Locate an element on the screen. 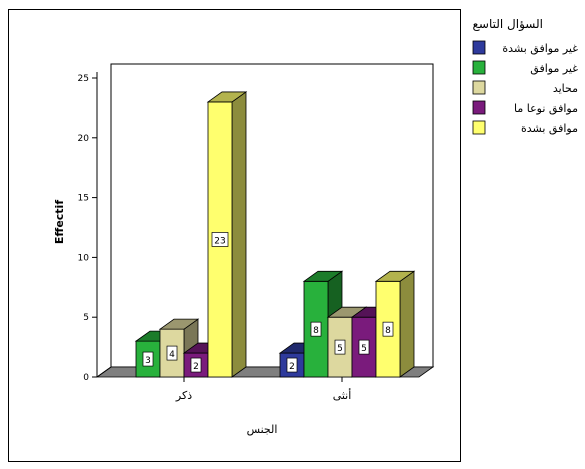 The width and height of the screenshot is (585, 469). legend-title: السؤال التاسع is located at coordinates (508, 24).